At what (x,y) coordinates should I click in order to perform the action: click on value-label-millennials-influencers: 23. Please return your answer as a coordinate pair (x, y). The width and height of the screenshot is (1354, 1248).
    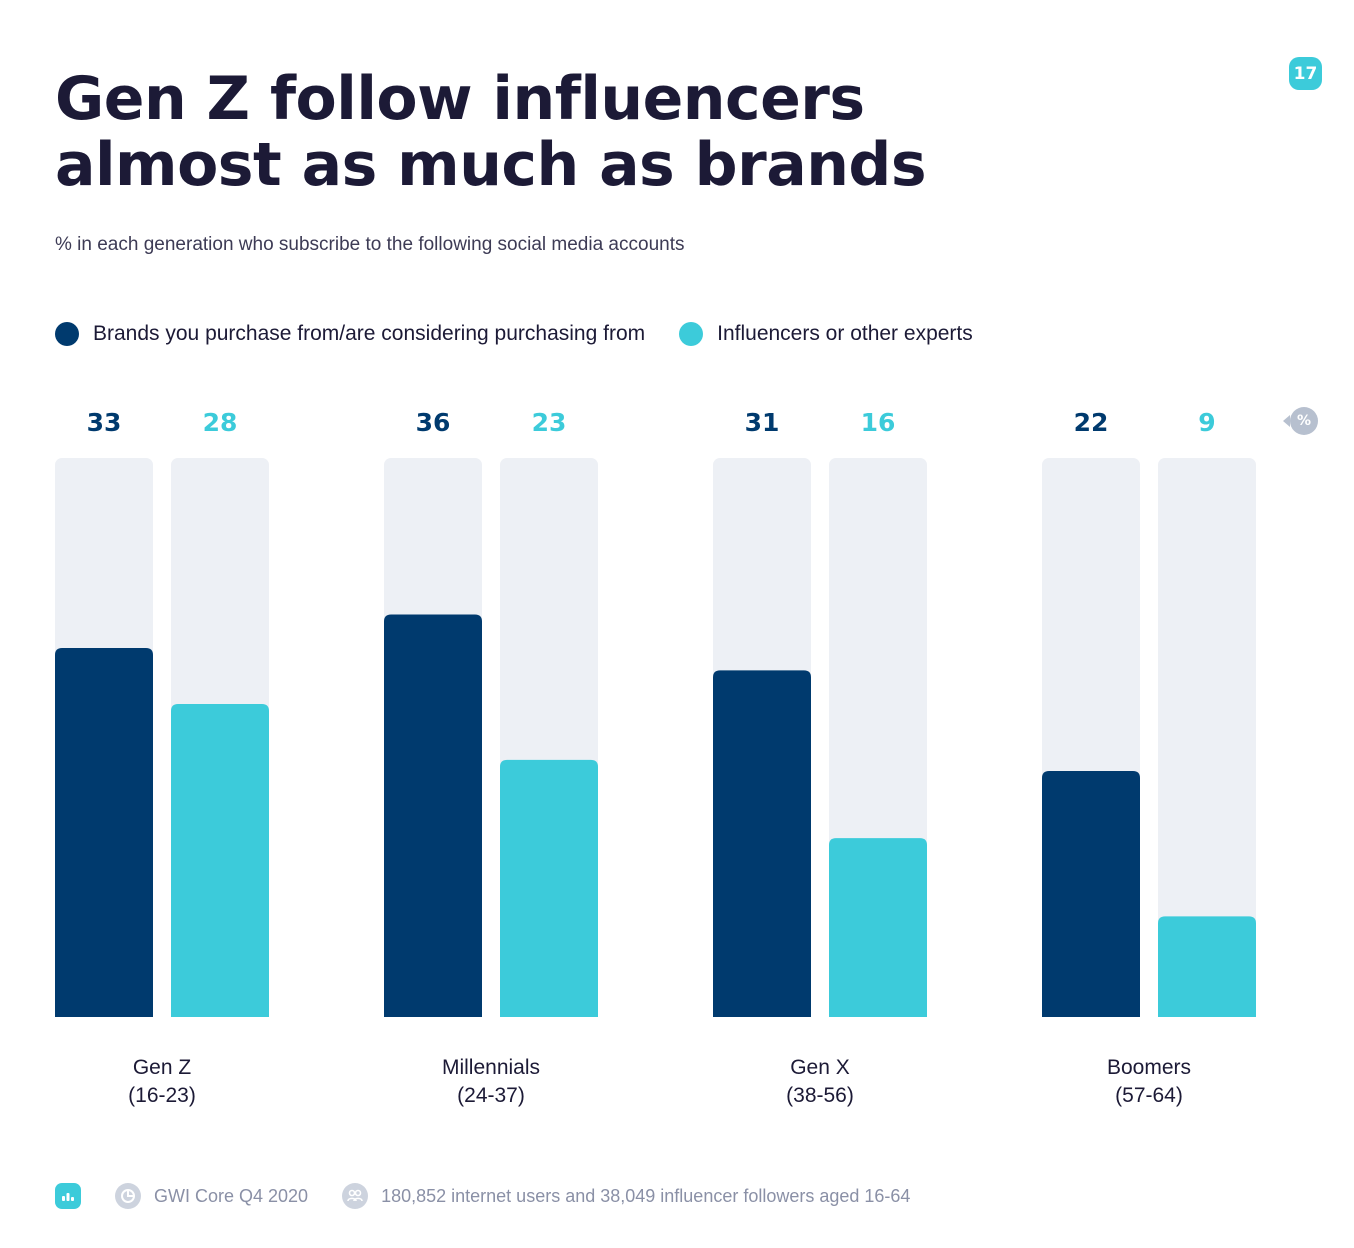
    Looking at the image, I should click on (549, 422).